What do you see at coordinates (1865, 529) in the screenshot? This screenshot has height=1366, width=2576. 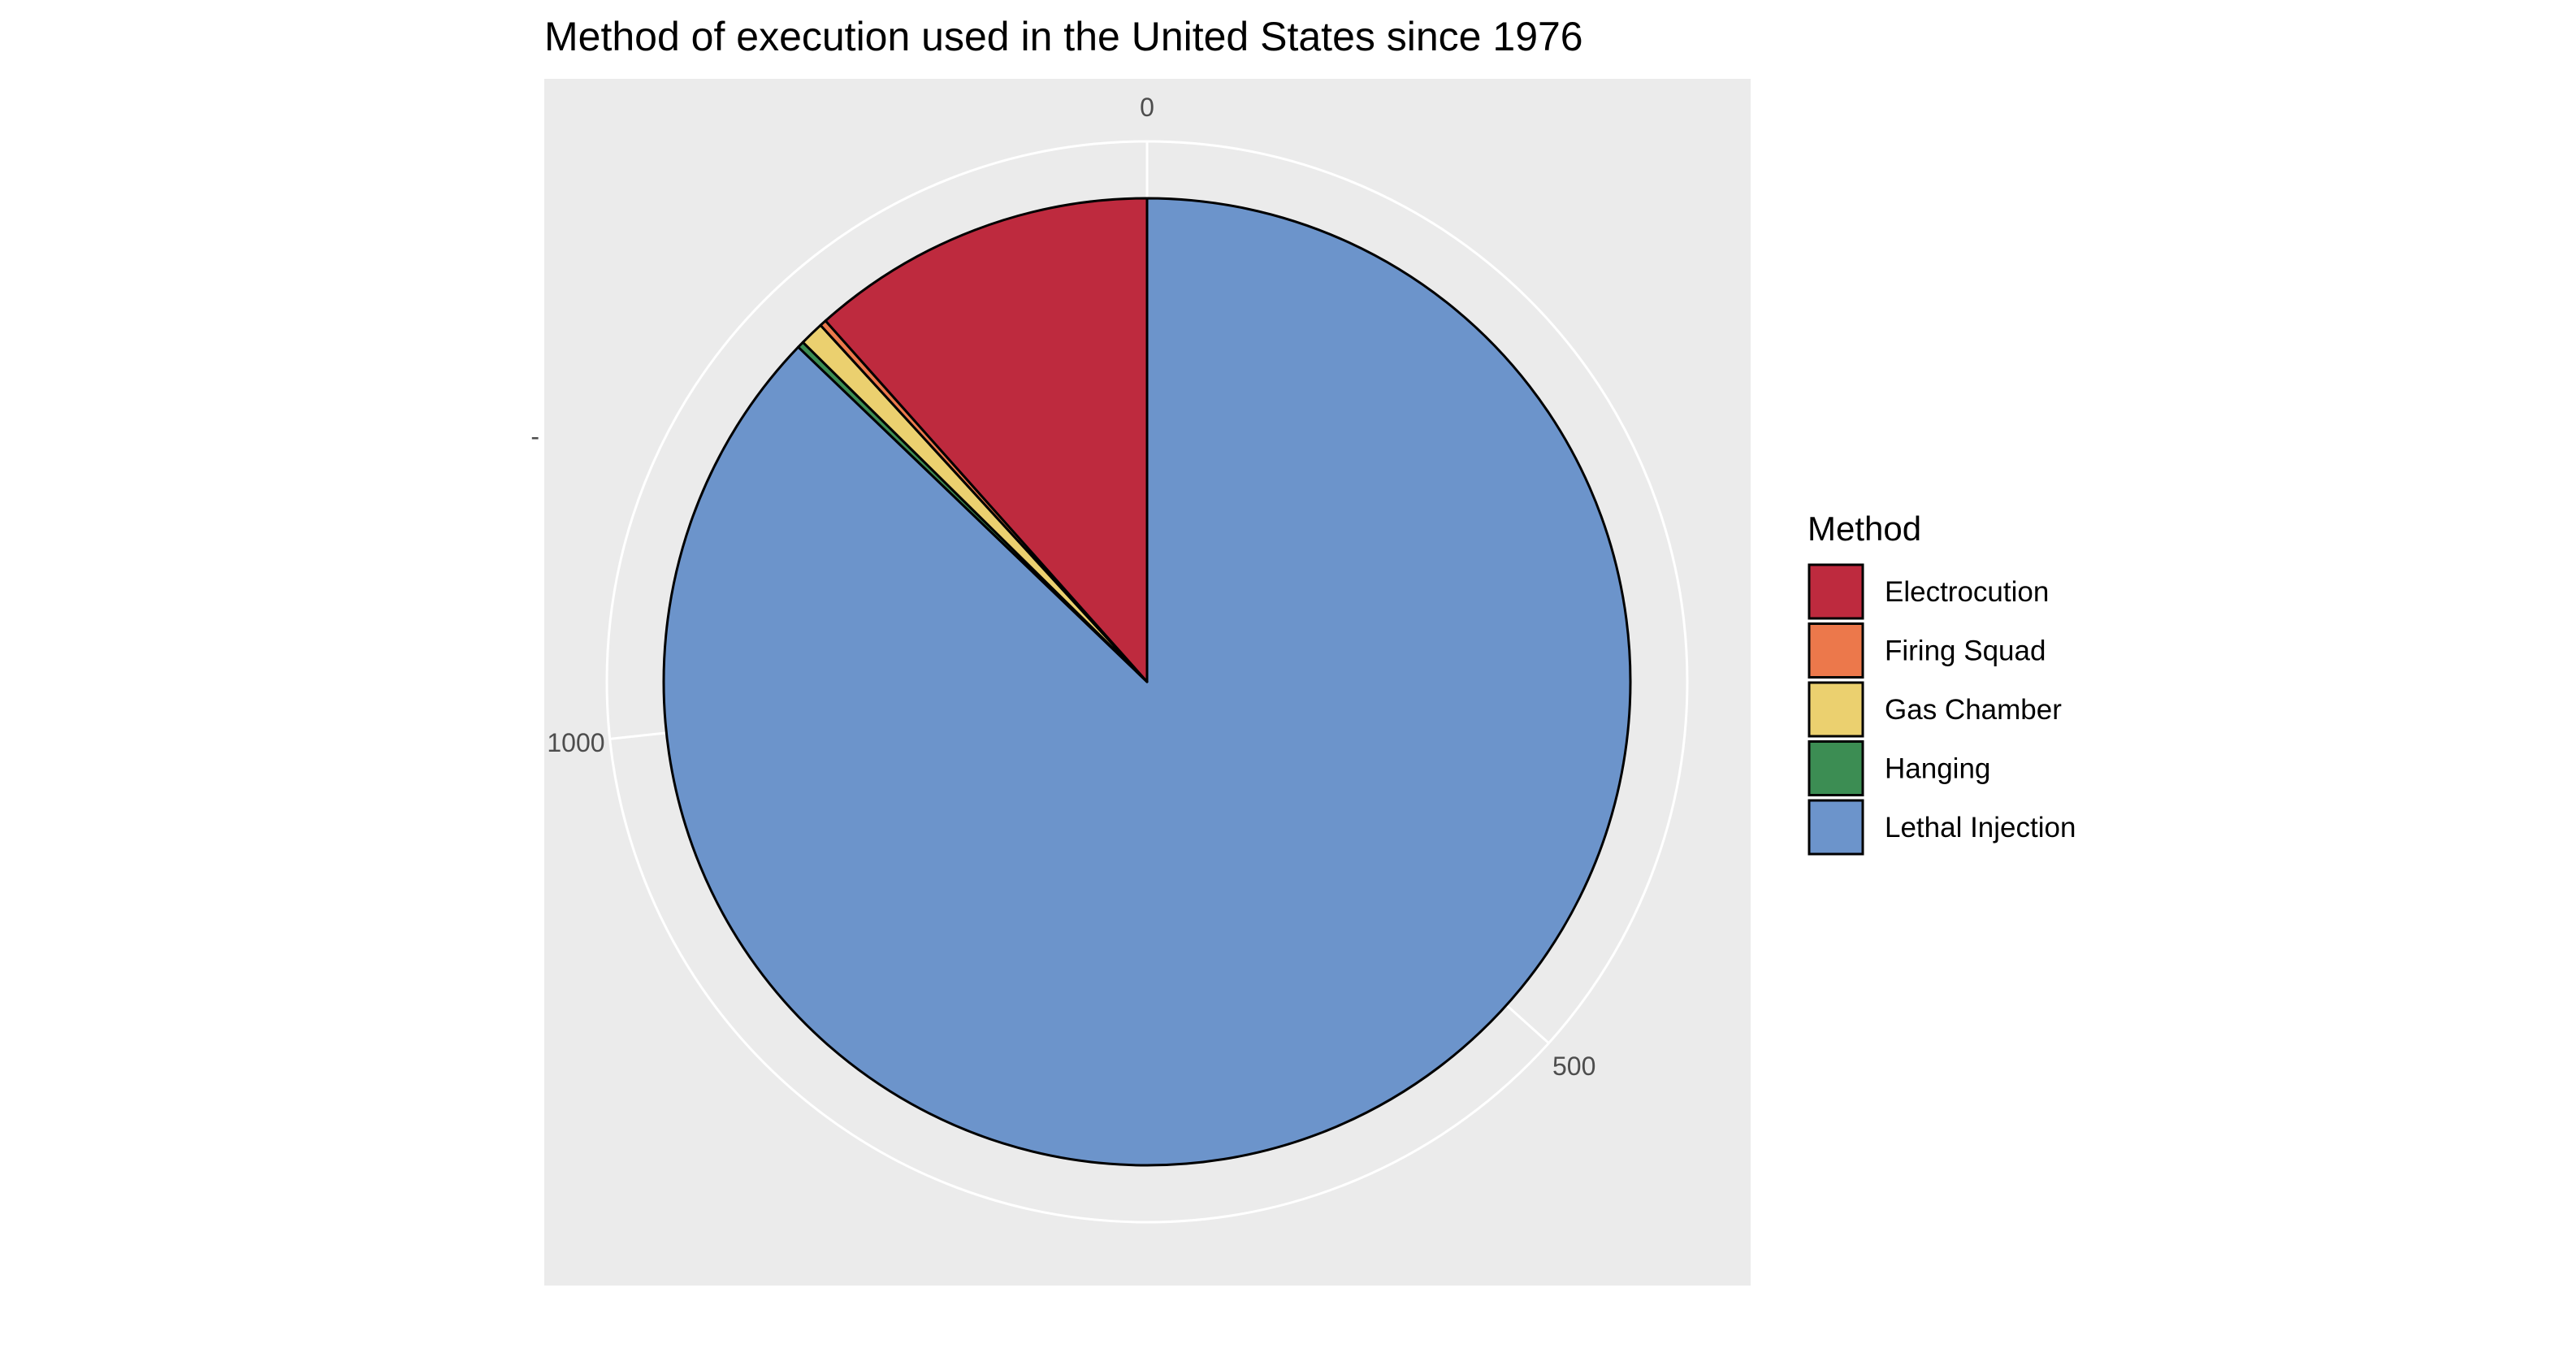 I see `legend-title: Method` at bounding box center [1865, 529].